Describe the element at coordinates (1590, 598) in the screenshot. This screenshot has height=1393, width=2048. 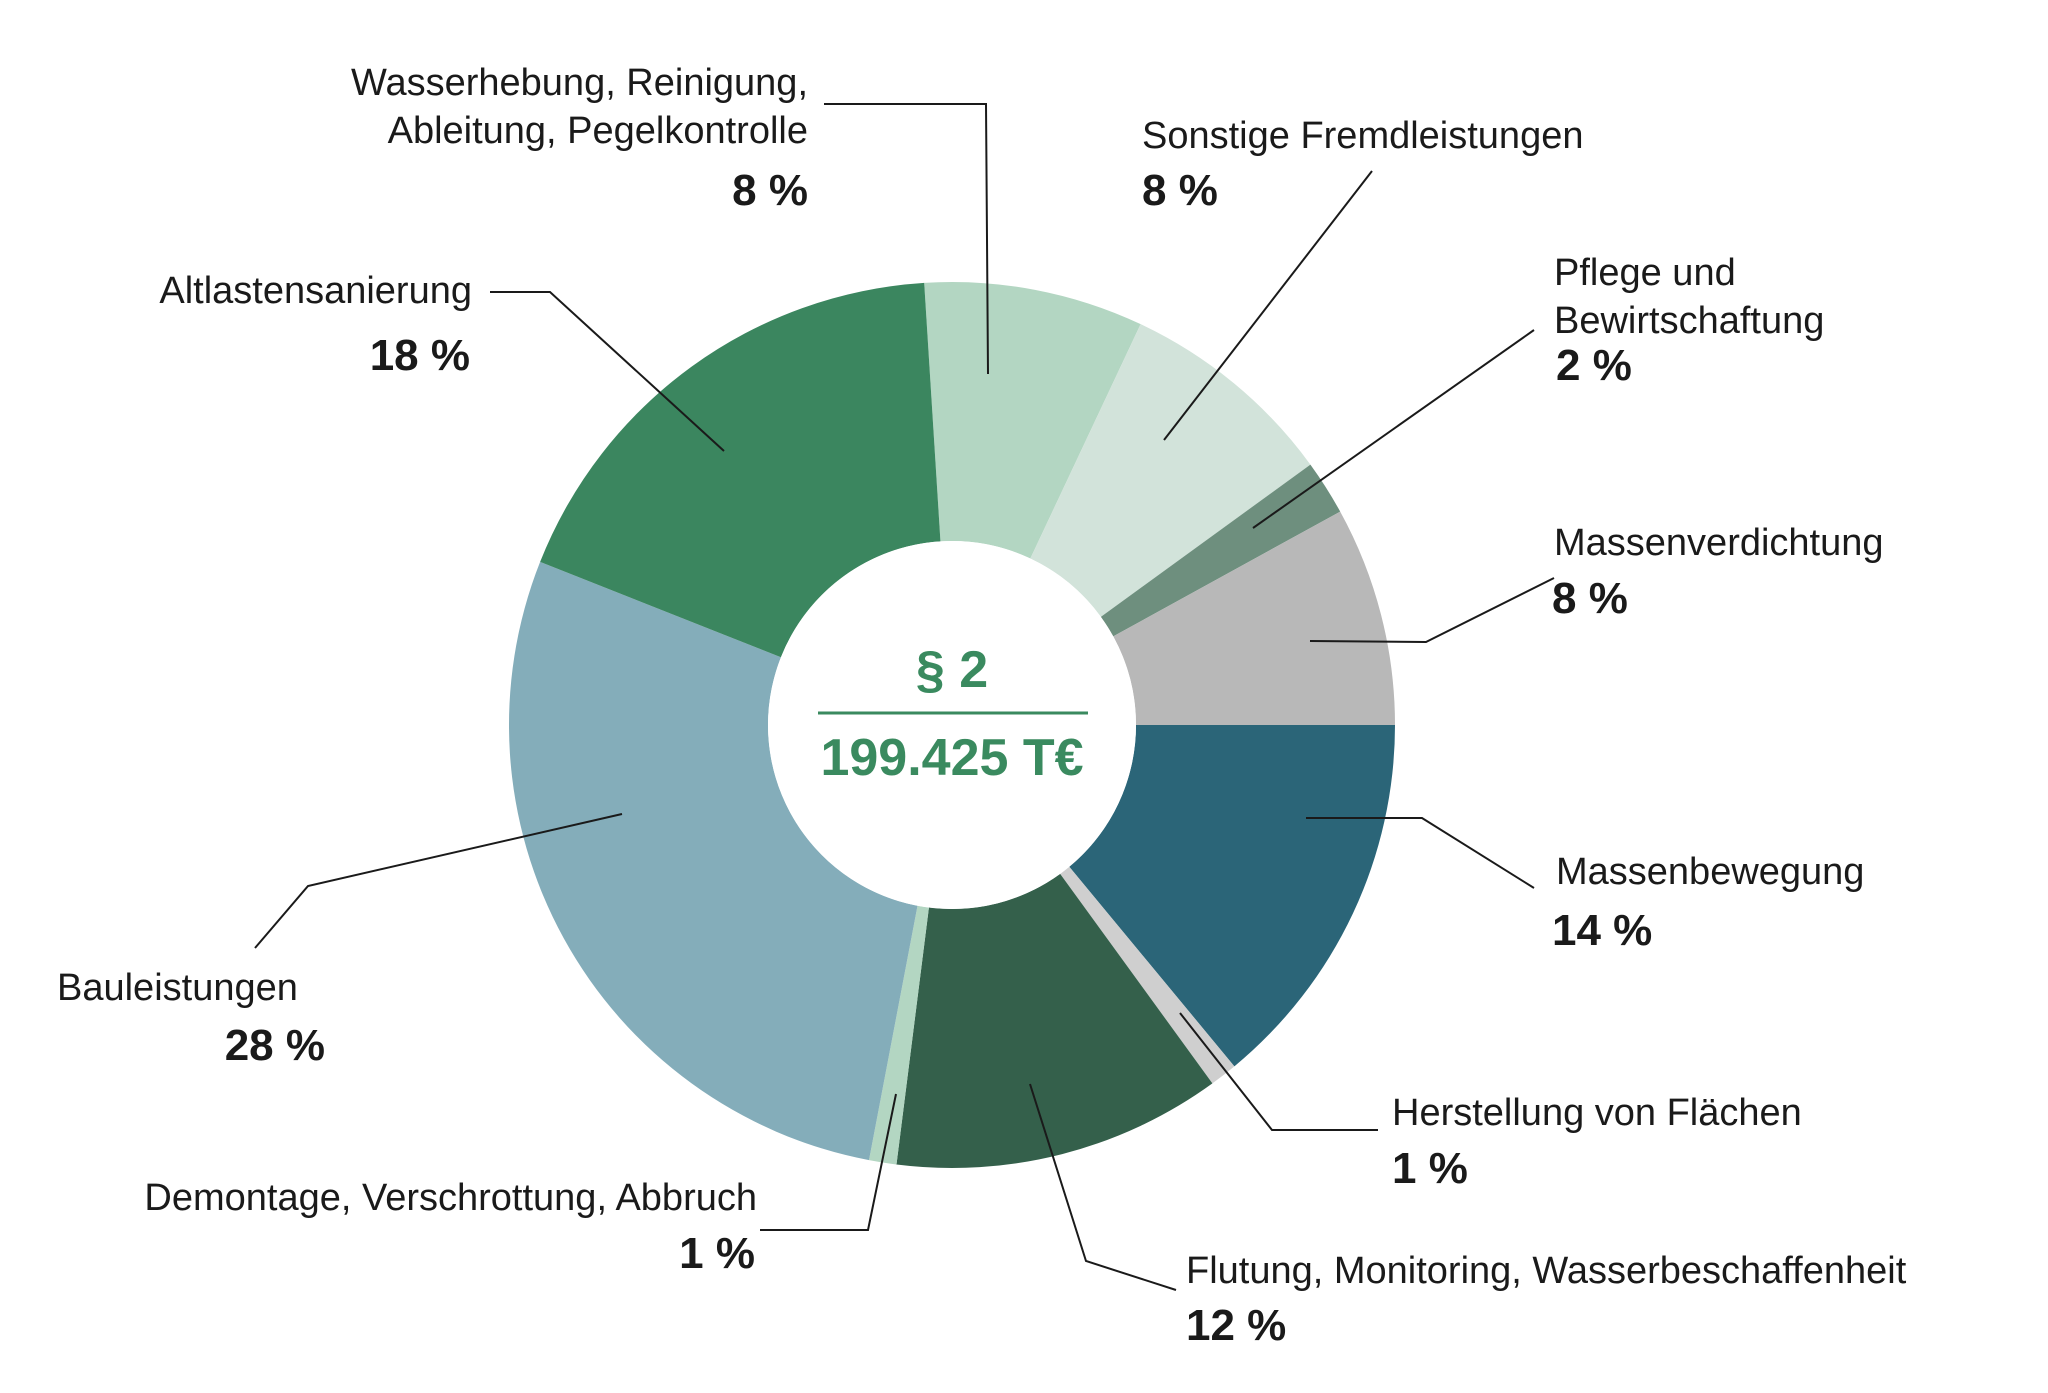
I see `slice-percent-3: 8 %` at that location.